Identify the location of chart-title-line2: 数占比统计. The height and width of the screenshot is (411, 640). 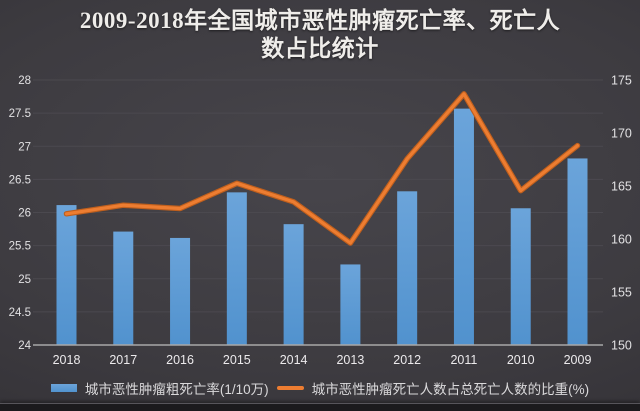
(320, 48).